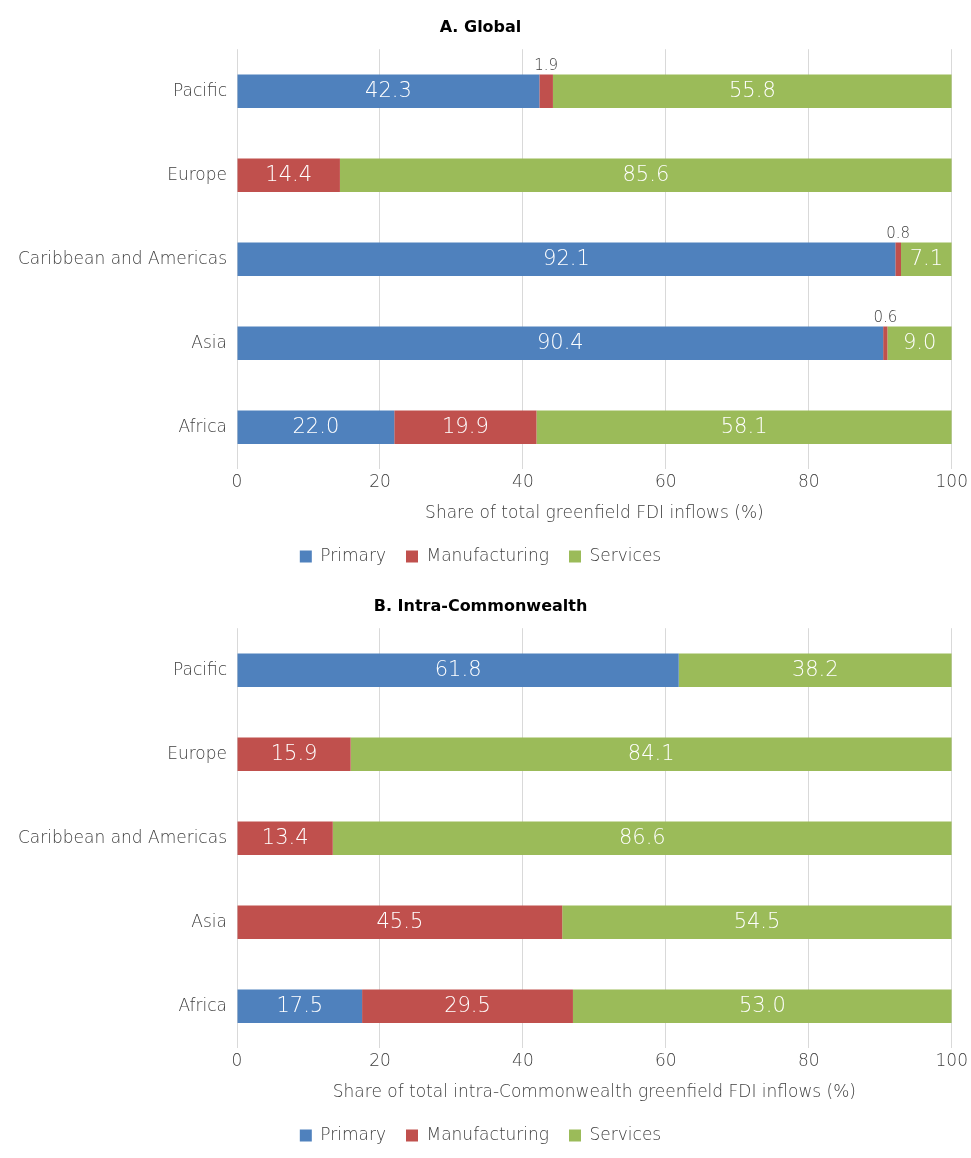 The image size is (971, 1158). Describe the element at coordinates (594, 1091) in the screenshot. I see `x-axis-title: Share of total intra-Commonwealth greenfield FDI inflows (%)` at that location.